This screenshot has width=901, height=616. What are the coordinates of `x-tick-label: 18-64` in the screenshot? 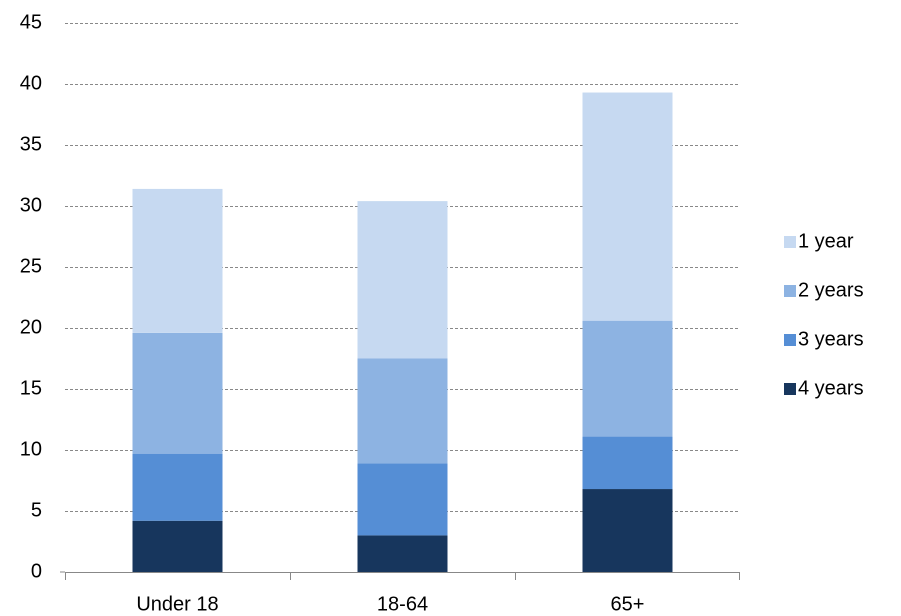 It's located at (402, 604).